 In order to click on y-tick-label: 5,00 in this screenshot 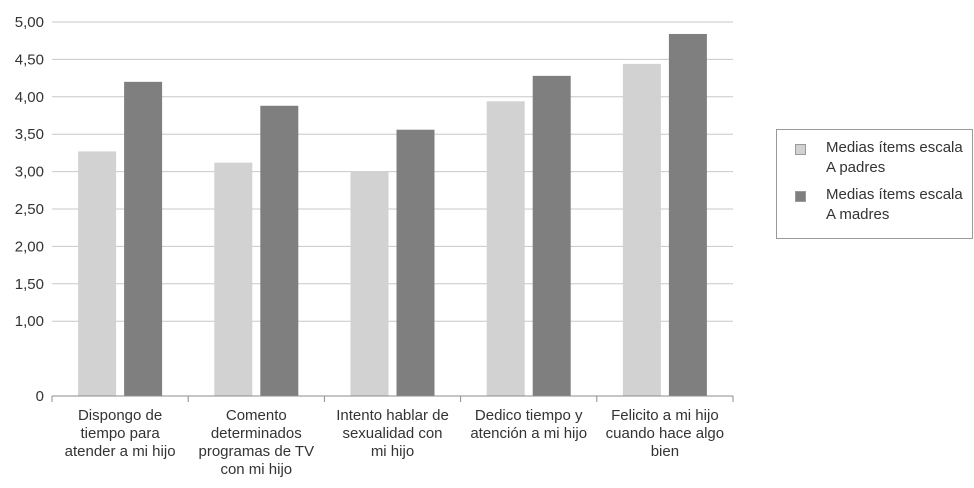, I will do `click(29, 22)`.